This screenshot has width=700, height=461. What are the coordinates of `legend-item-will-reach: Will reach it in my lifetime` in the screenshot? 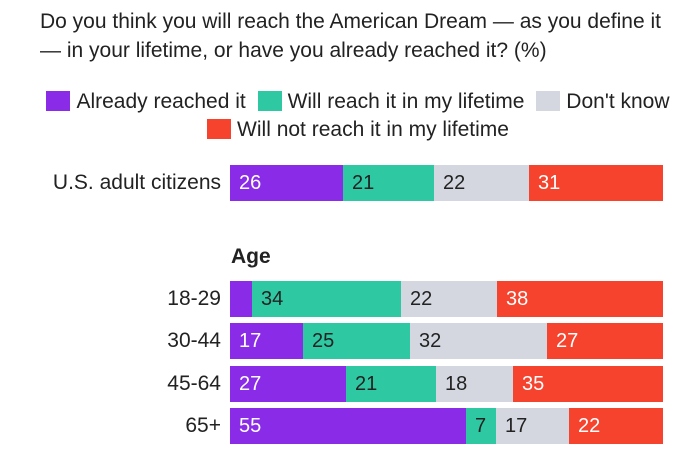 It's located at (391, 101).